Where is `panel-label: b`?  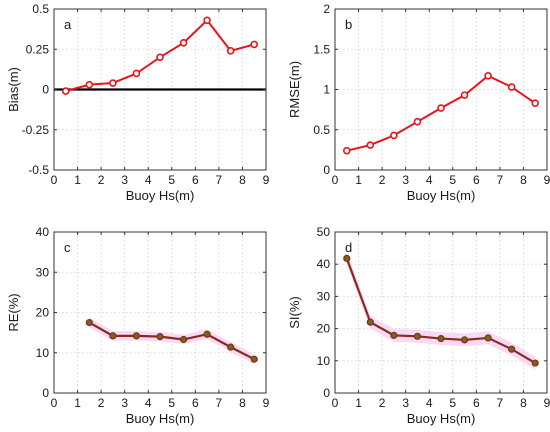
panel-label: b is located at coordinates (348, 24).